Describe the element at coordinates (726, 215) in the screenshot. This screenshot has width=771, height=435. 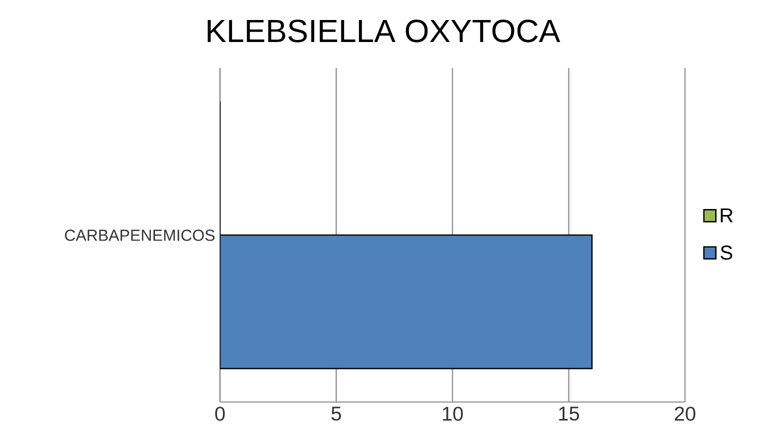
I see `legend-label: R` at that location.